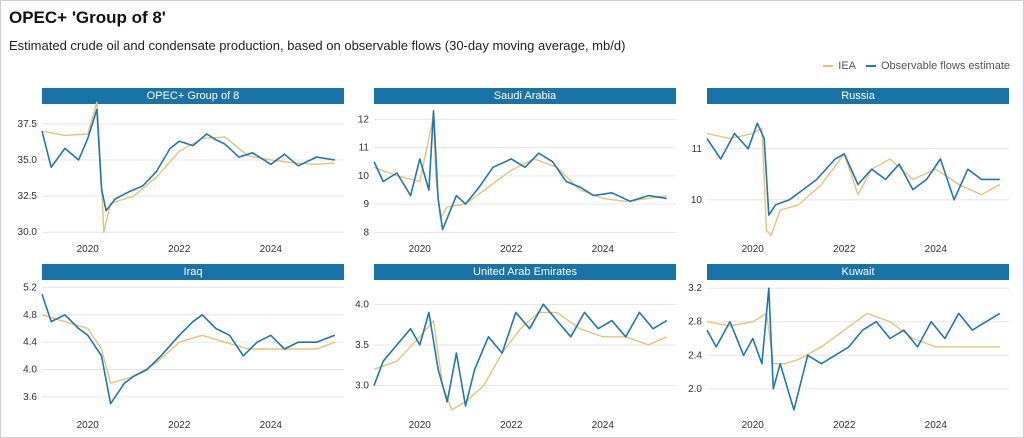 Image resolution: width=1024 pixels, height=438 pixels. I want to click on y-tick-label: 3.6, so click(30, 397).